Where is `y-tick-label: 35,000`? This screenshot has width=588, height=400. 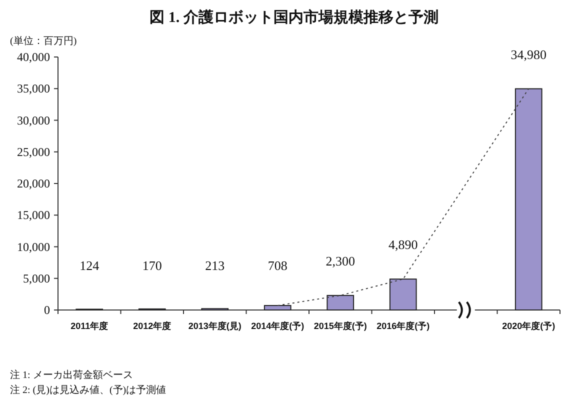 y-tick-label: 35,000 is located at coordinates (33, 89).